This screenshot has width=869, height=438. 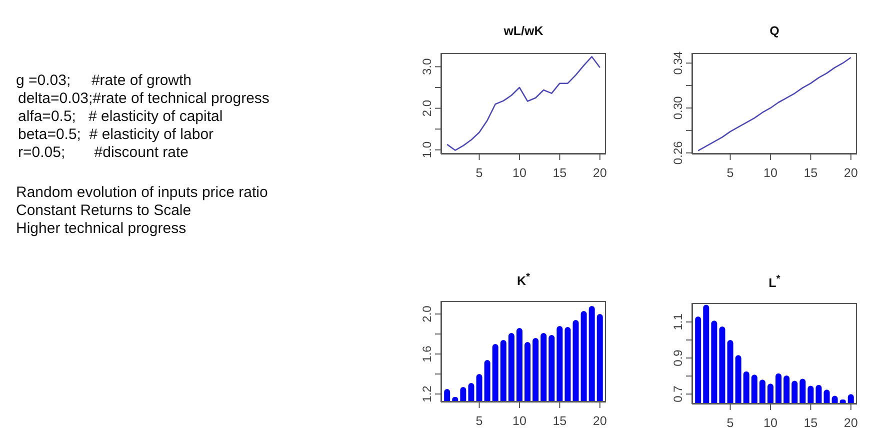 What do you see at coordinates (121, 117) in the screenshot?
I see `text: alfa=0.5; # elasticity of capital` at bounding box center [121, 117].